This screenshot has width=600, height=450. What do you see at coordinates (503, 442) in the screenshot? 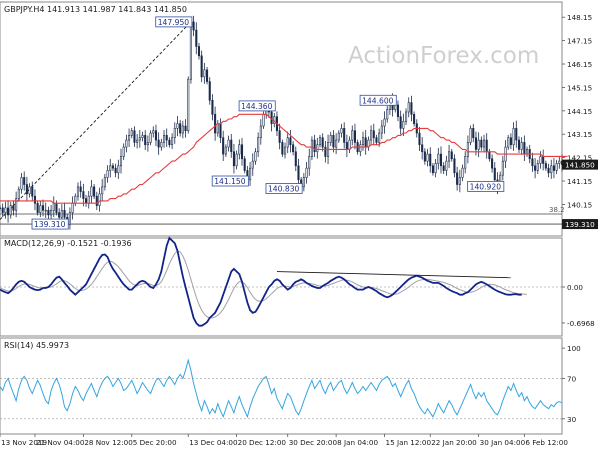
I see `x-tick-label: 30 Jan 04:00` at bounding box center [503, 442].